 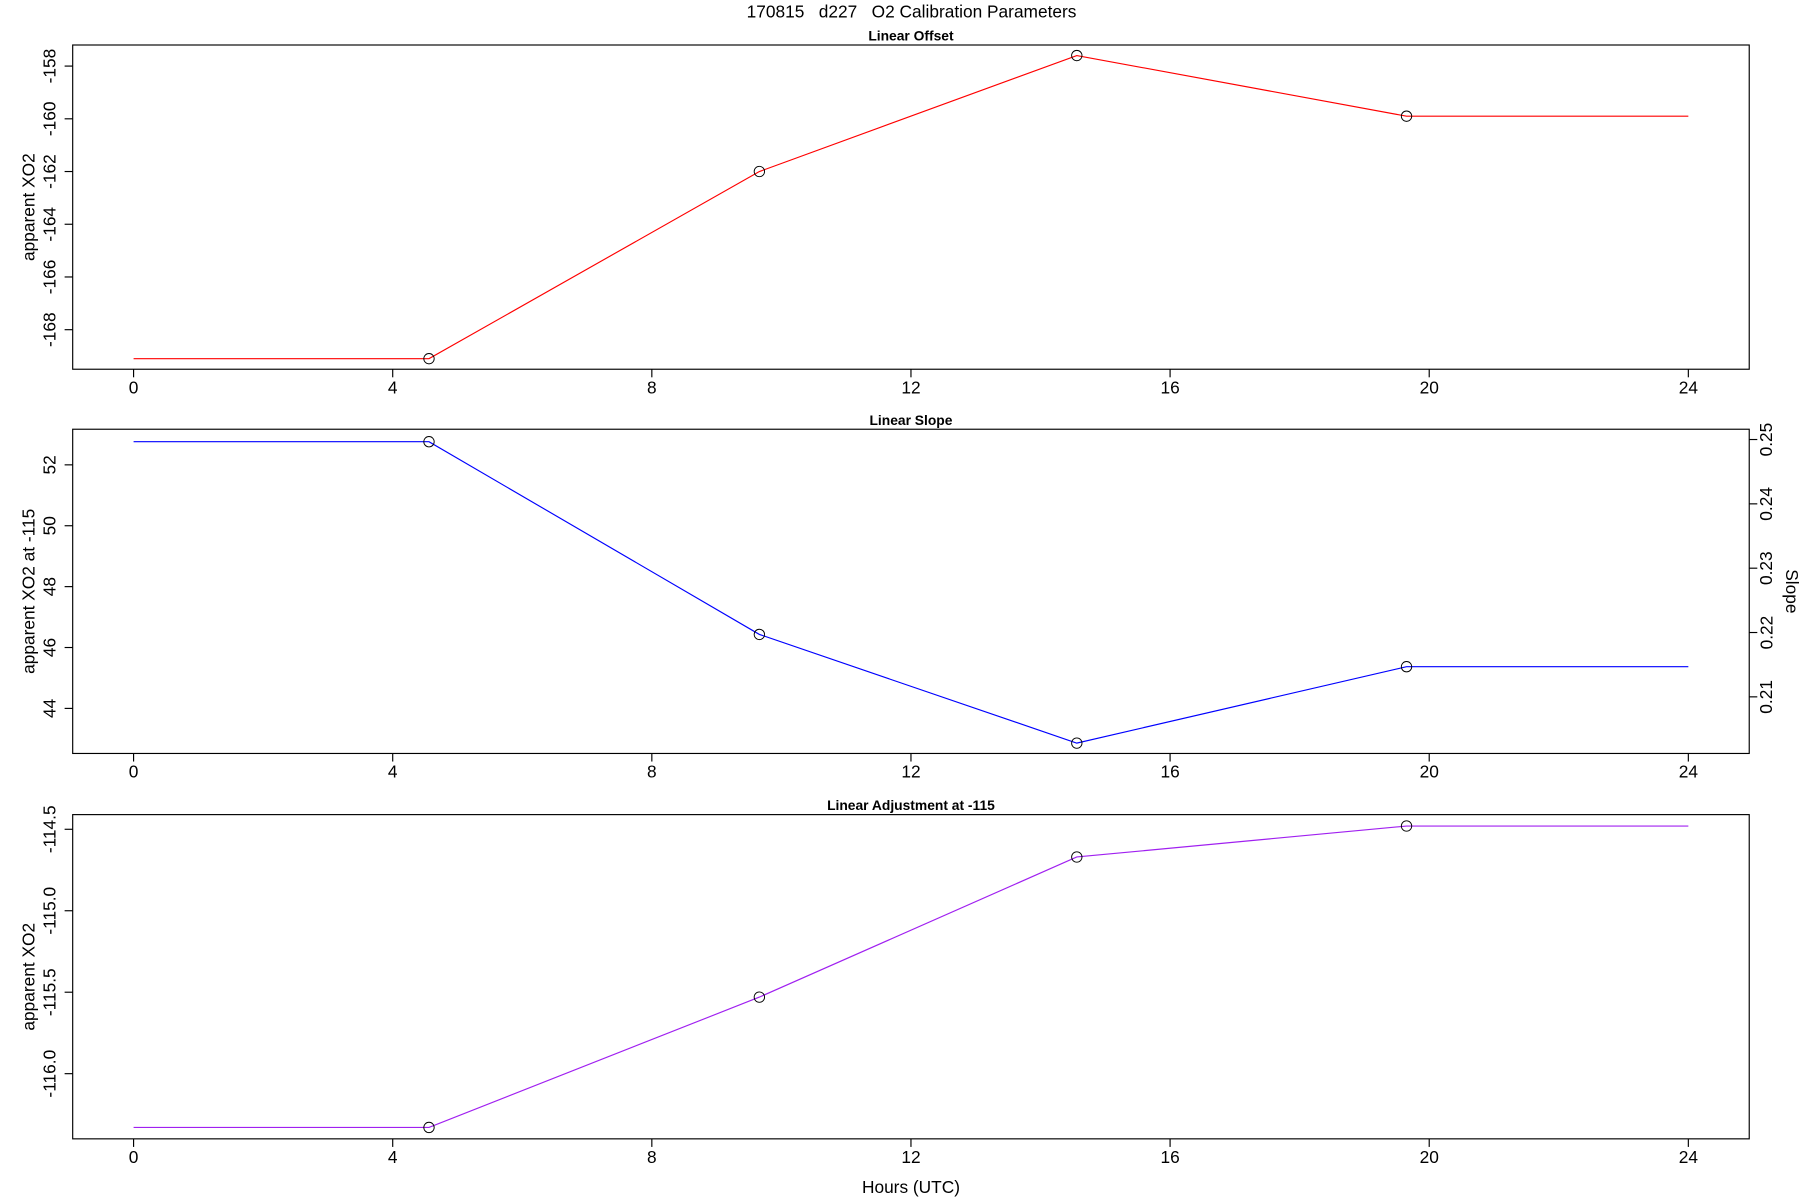 I want to click on y2-tick-label: 0.21, so click(x=1766, y=697).